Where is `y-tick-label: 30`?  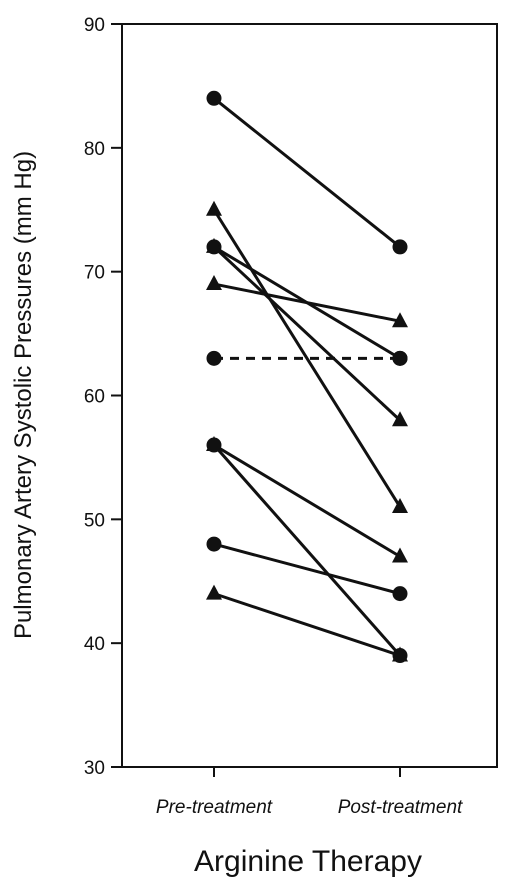 y-tick-label: 30 is located at coordinates (94, 768).